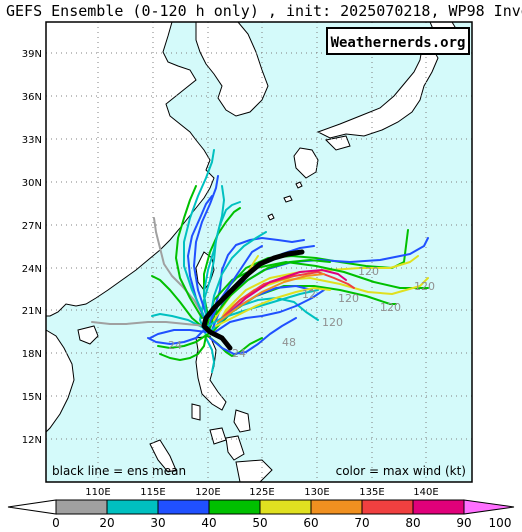 This screenshot has width=522, height=532. I want to click on hour-labels: 120 120 120 120 120 48 24 24 12, so click(301, 312).